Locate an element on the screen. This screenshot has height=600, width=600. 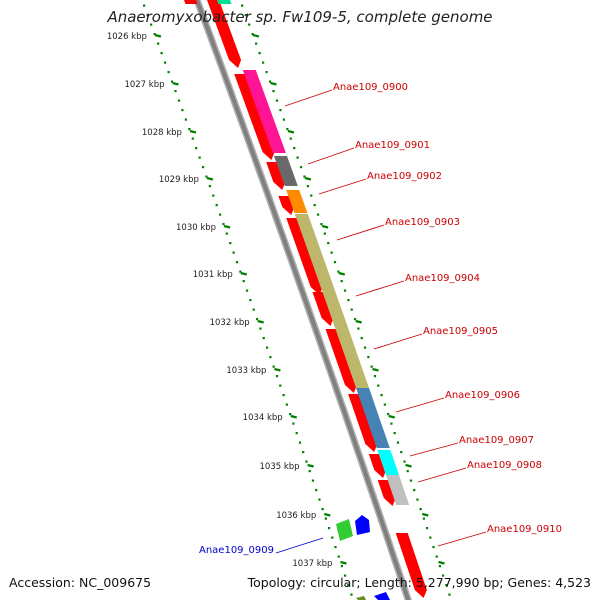
gene-label-anae109-0904: Anae109_0904 is located at coordinates (417, 285).